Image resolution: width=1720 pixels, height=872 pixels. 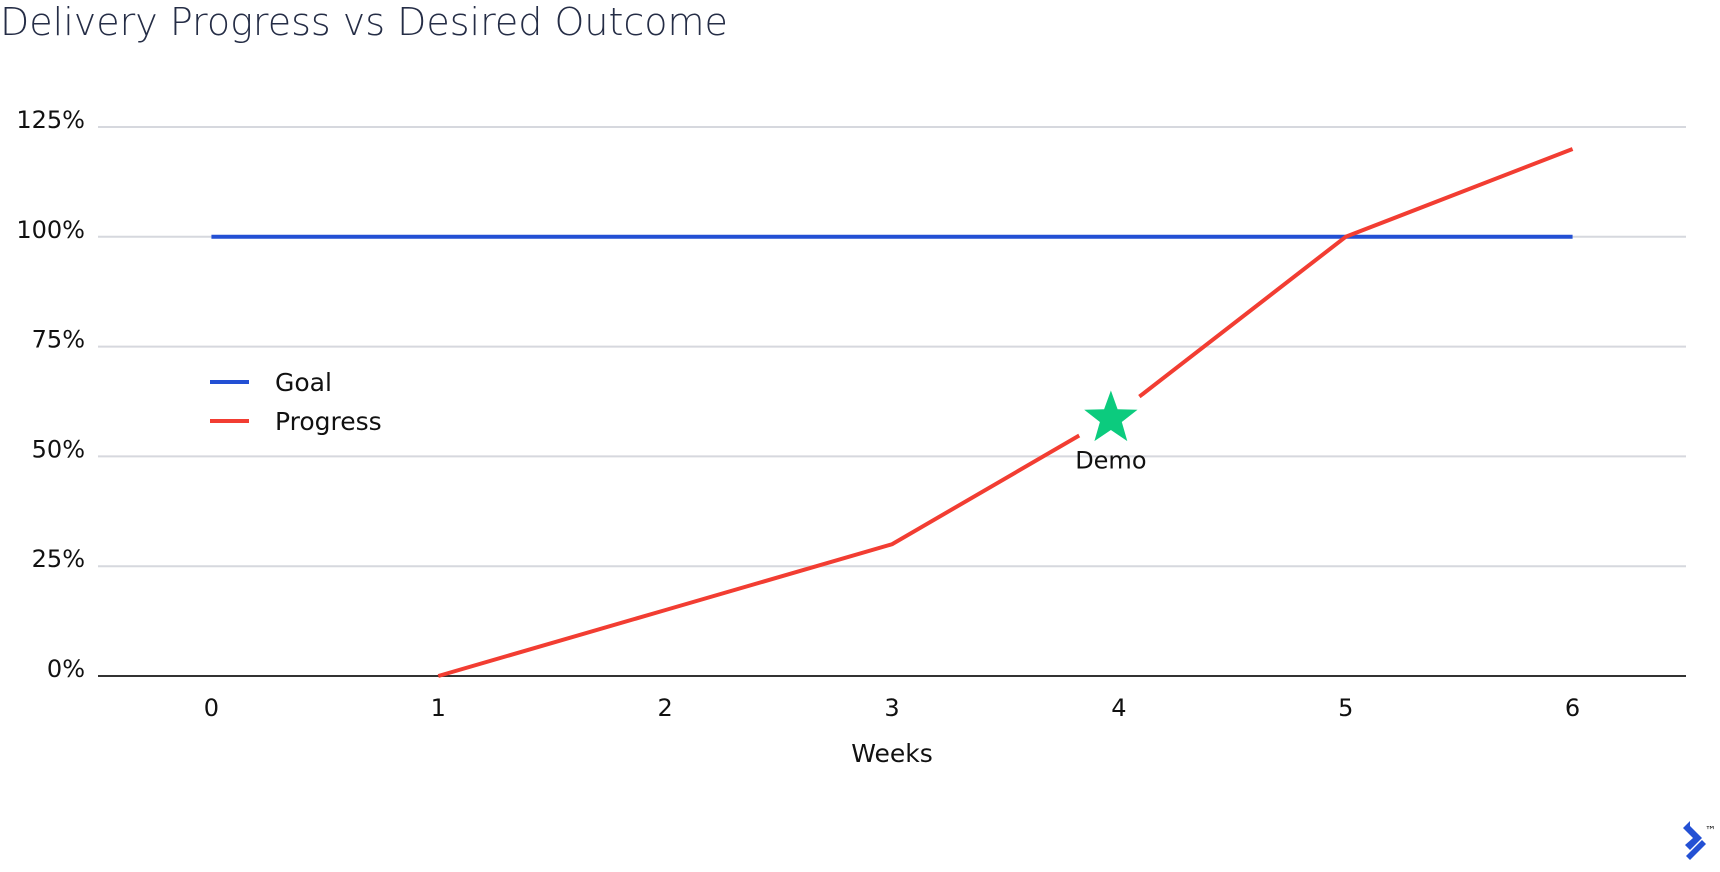 I want to click on legend: Goal Progress, so click(x=296, y=402).